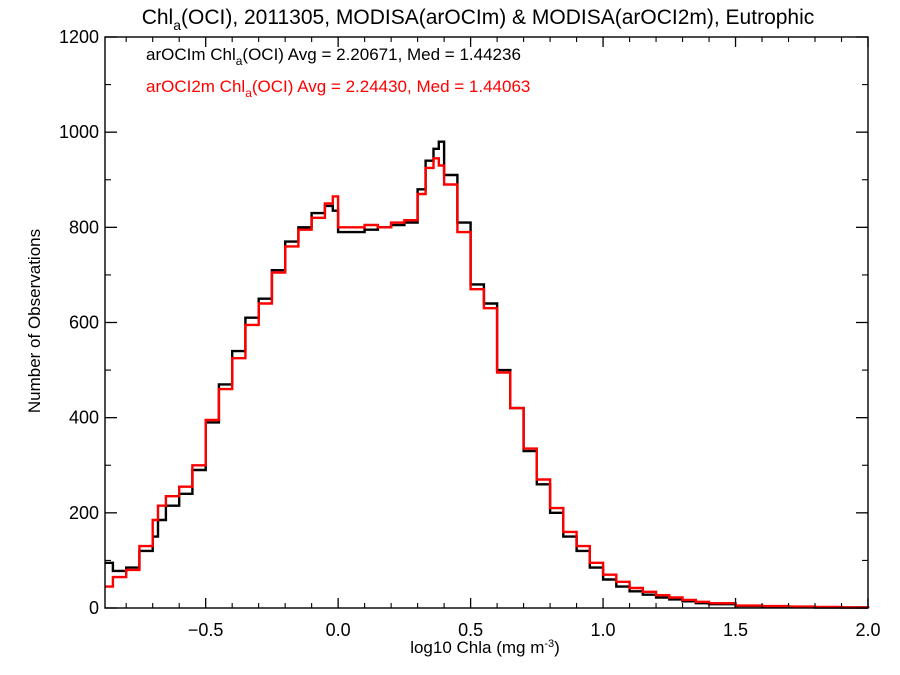 The width and height of the screenshot is (900, 675). Describe the element at coordinates (177, 25) in the screenshot. I see `chart-title-subscript: a` at that location.